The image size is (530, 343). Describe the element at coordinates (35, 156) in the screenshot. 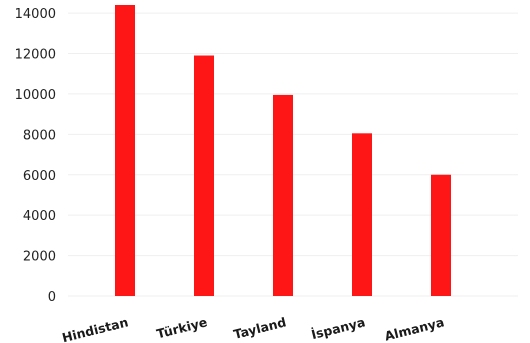

I see `y-axis: 0 2000 4000 6000 8000 10000 12000 14000` at that location.